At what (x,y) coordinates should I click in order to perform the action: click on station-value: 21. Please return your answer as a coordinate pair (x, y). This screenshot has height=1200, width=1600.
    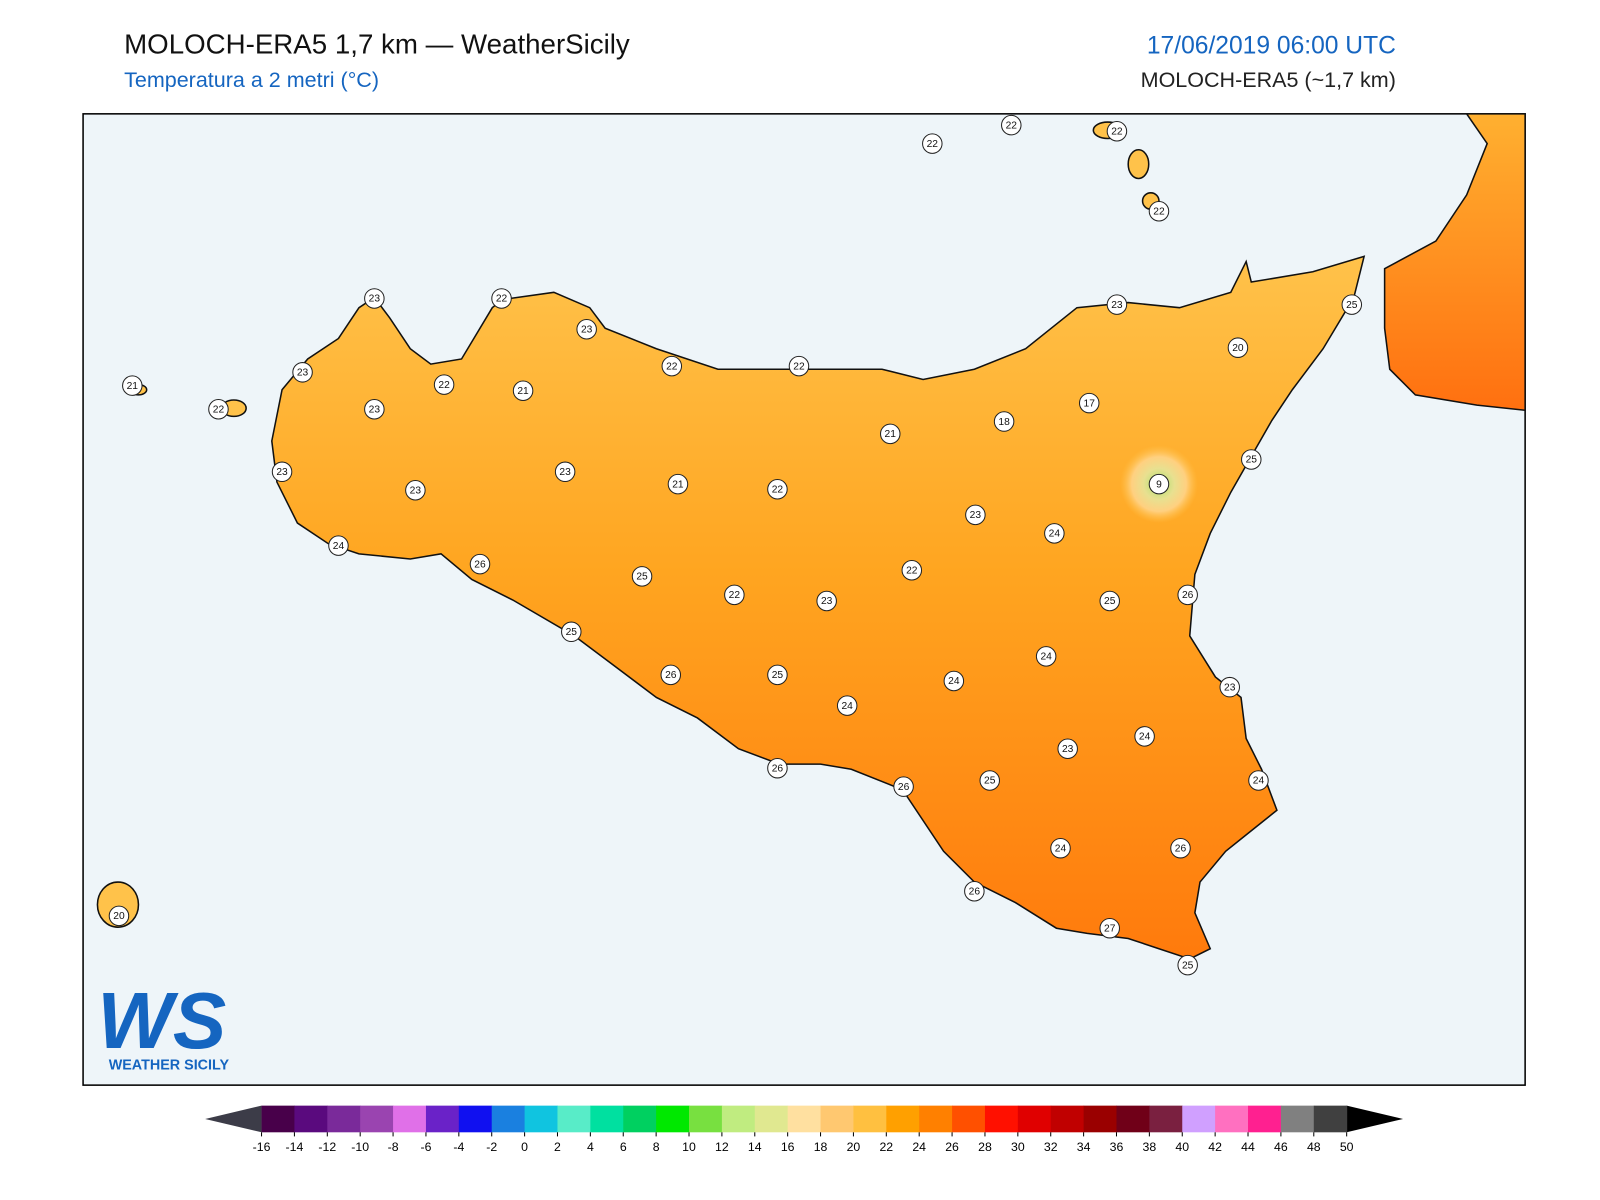
    Looking at the image, I should click on (891, 434).